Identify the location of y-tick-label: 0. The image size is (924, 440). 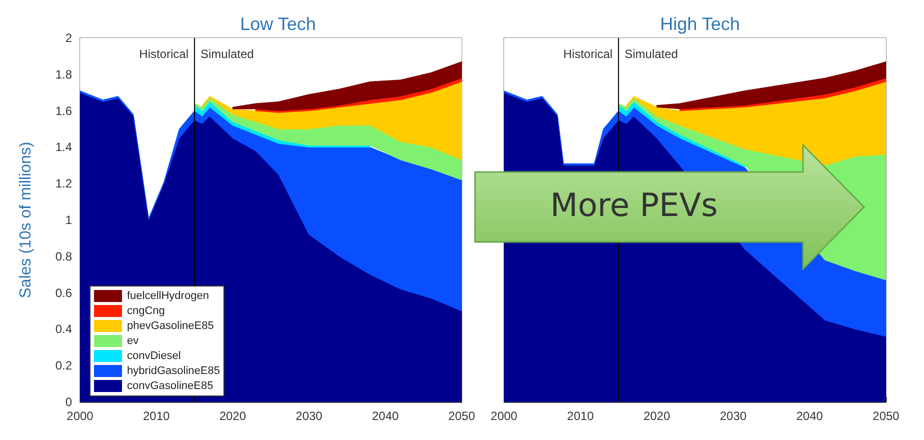
(68, 402).